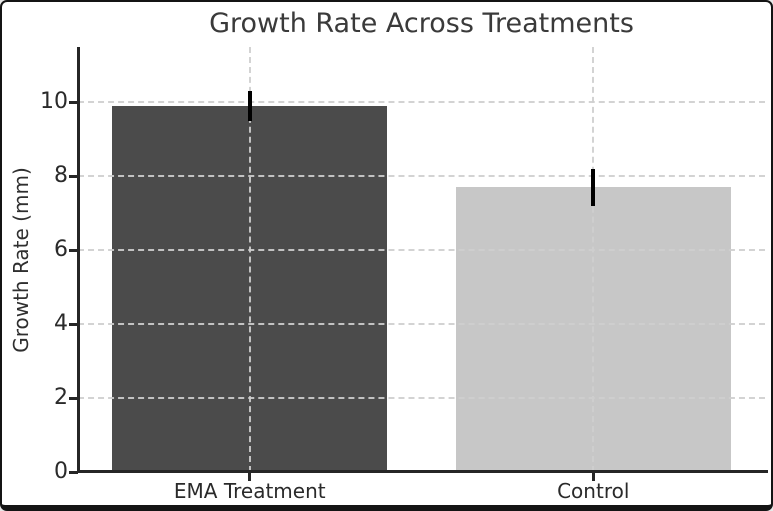 The height and width of the screenshot is (511, 773). What do you see at coordinates (250, 477) in the screenshot?
I see `x-tick-mark-ema-treatment` at bounding box center [250, 477].